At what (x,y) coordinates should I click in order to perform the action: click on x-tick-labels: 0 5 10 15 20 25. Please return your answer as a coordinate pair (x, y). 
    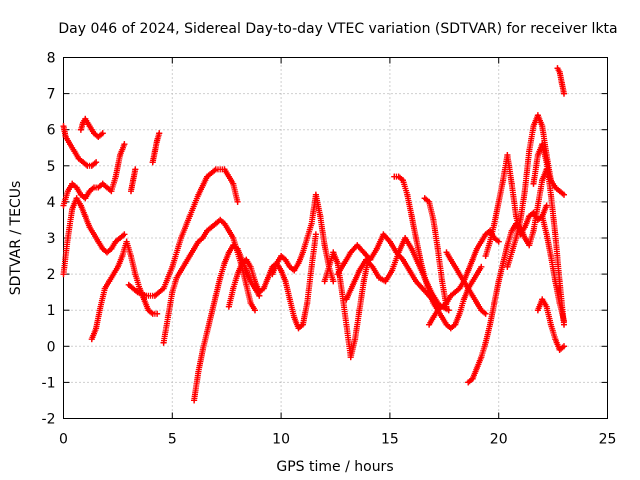
    Looking at the image, I should click on (337, 440).